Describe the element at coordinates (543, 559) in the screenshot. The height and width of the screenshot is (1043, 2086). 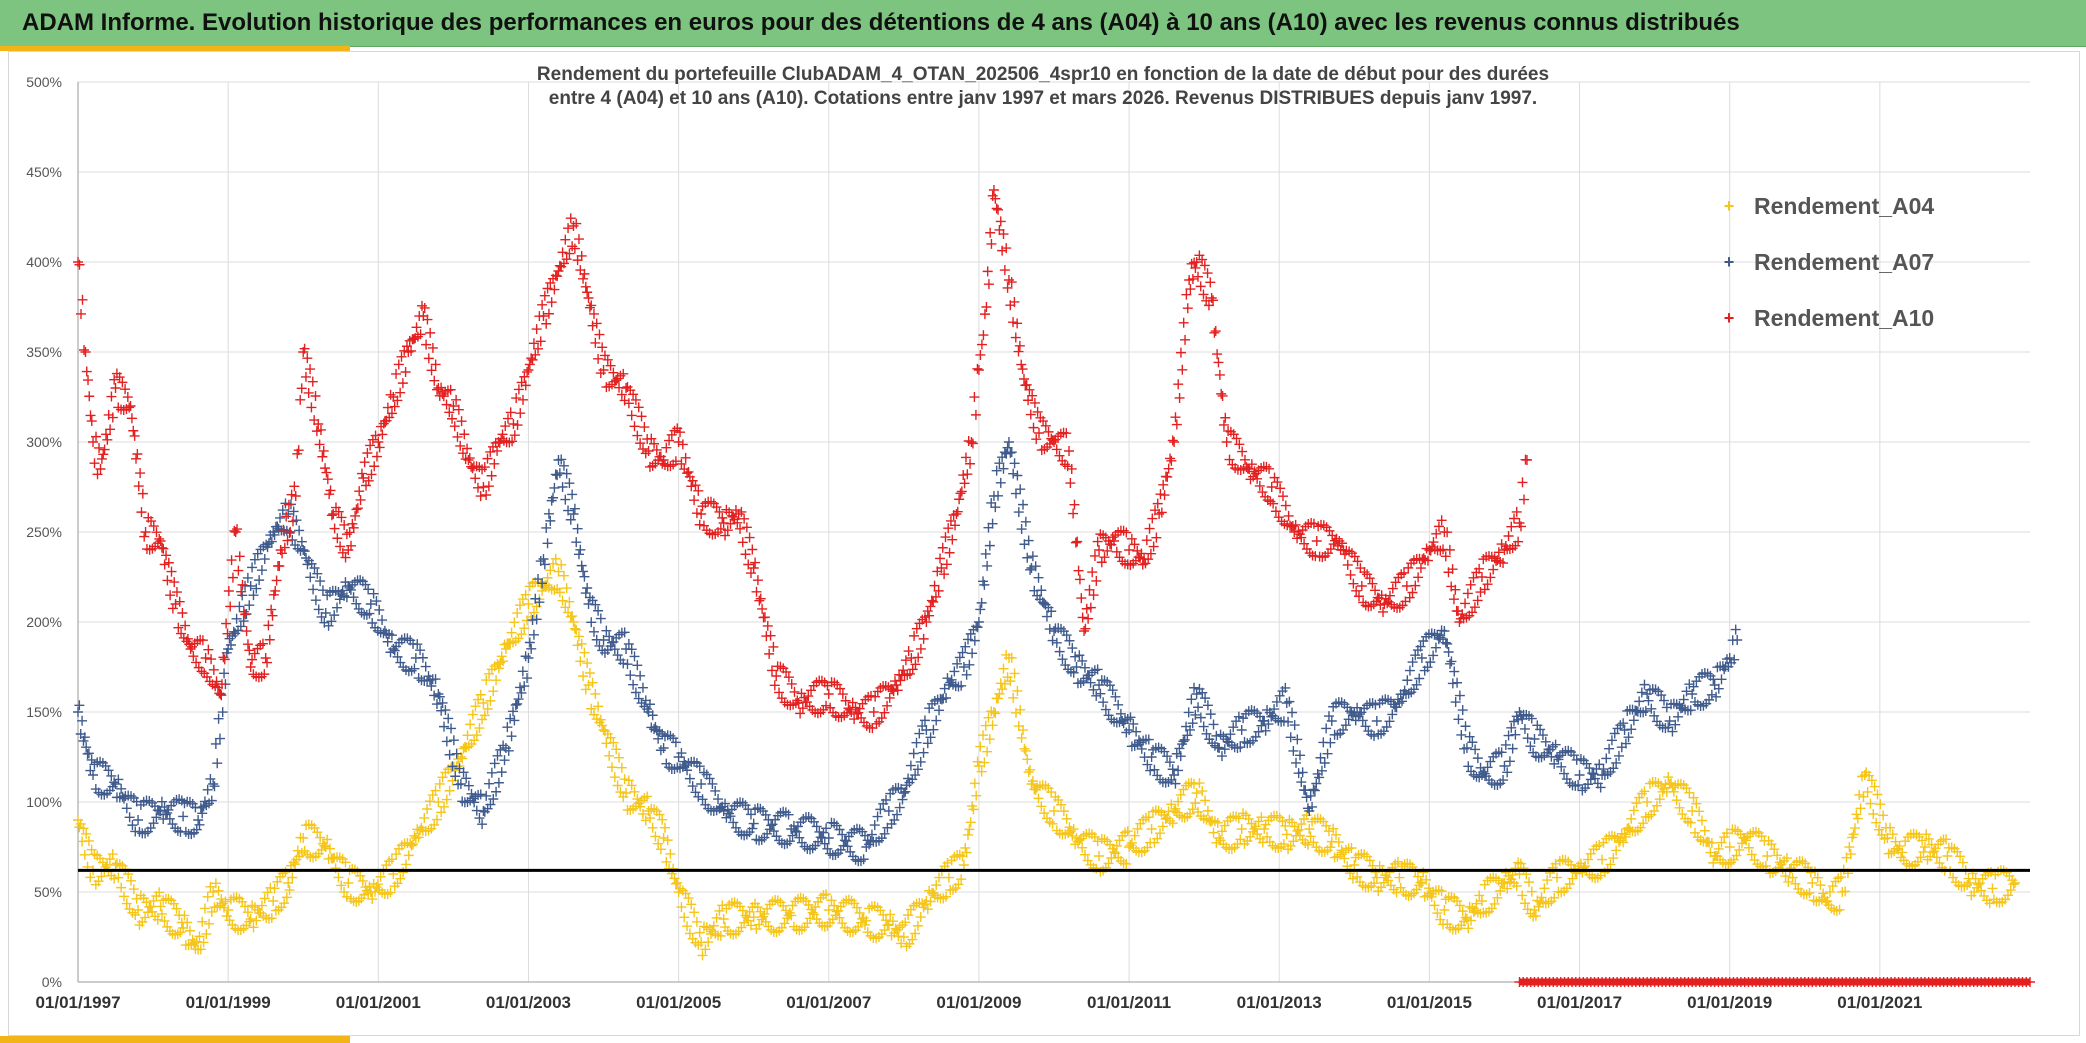
I see `series-a07-point` at that location.